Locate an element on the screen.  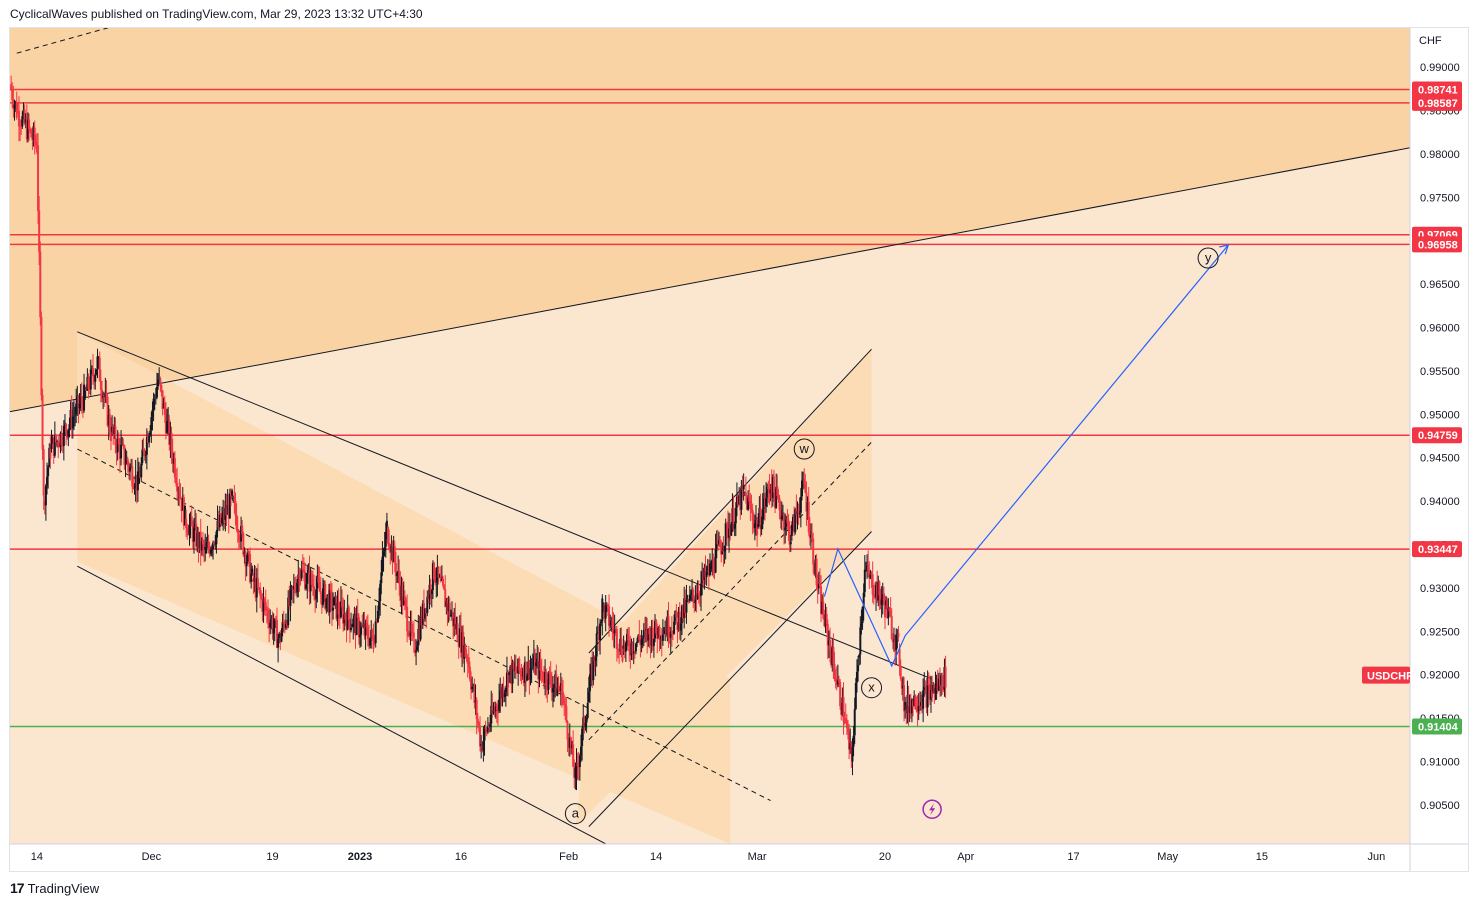
level-badge-4: 0.96958 is located at coordinates (1437, 244).